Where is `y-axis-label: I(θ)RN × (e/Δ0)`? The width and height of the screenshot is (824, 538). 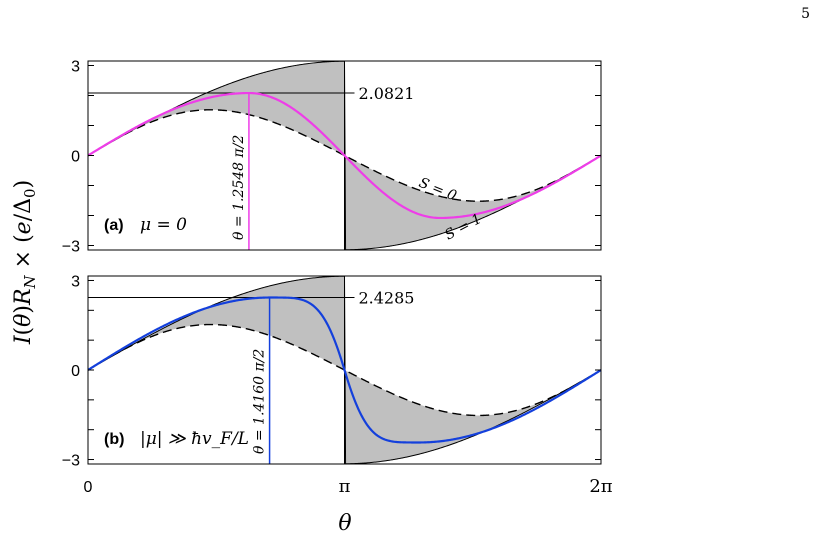
y-axis-label: I(θ)RN × (e/Δ0) is located at coordinates (25, 262).